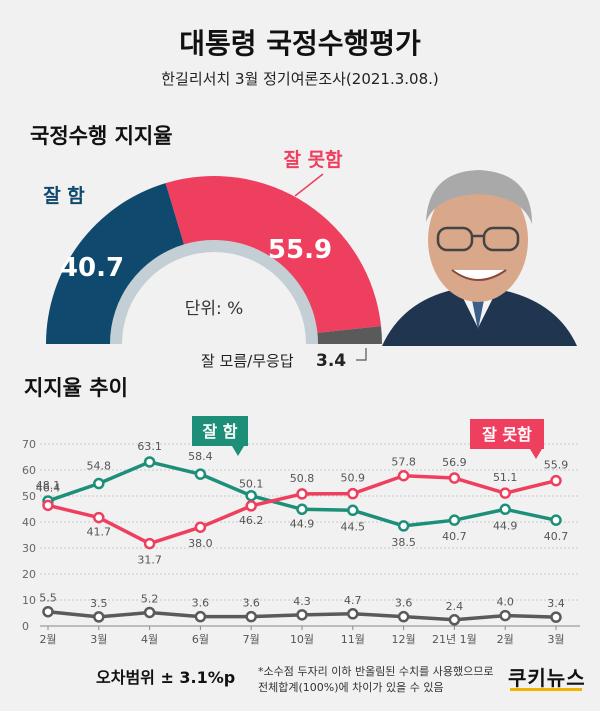 The height and width of the screenshot is (711, 600). What do you see at coordinates (507, 434) in the screenshot?
I see `legend-badge-bad` at bounding box center [507, 434].